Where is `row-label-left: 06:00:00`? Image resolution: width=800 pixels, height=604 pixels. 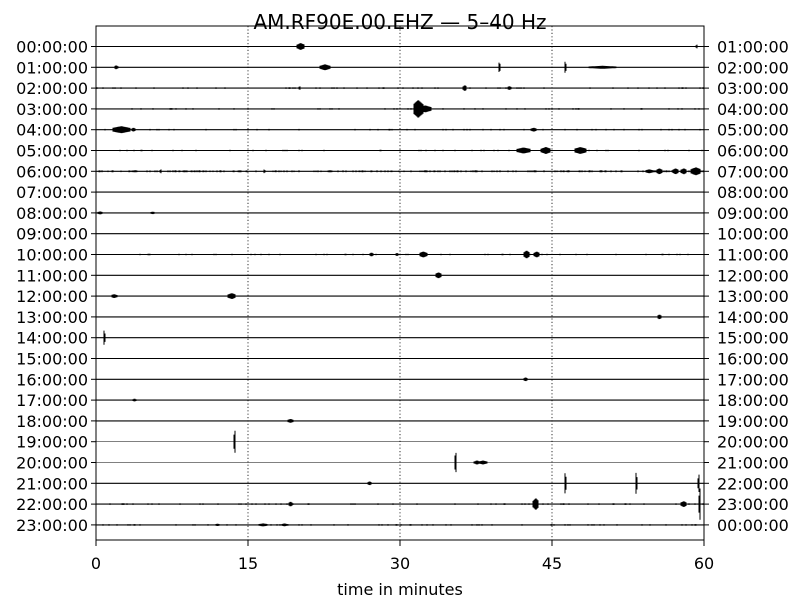
row-label-left: 06:00:00 is located at coordinates (52, 171).